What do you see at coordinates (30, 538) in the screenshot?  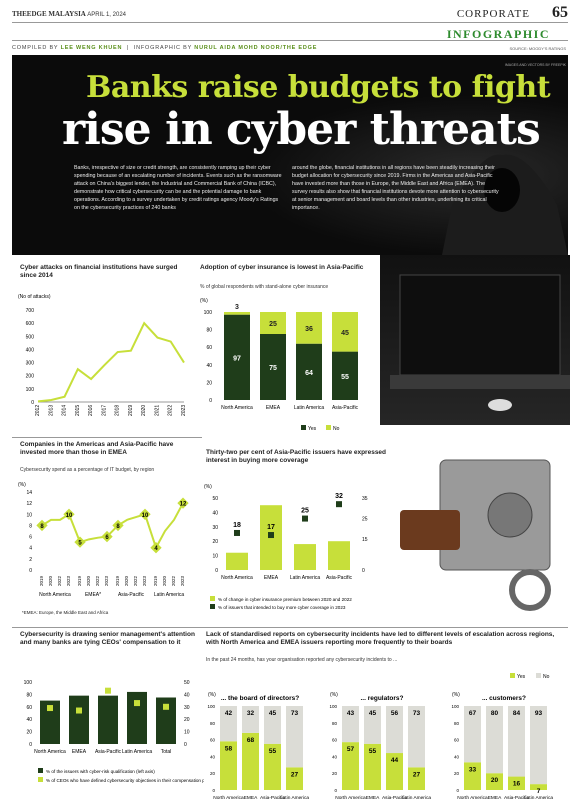 I see `y-tick-label: 6` at bounding box center [30, 538].